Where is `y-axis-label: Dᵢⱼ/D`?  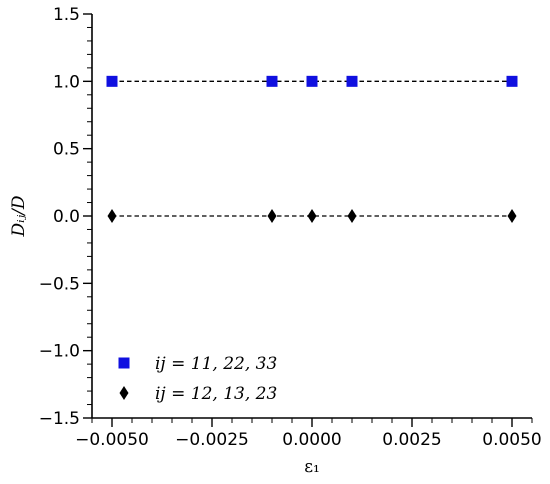
y-axis-label: Dᵢⱼ/D is located at coordinates (19, 216).